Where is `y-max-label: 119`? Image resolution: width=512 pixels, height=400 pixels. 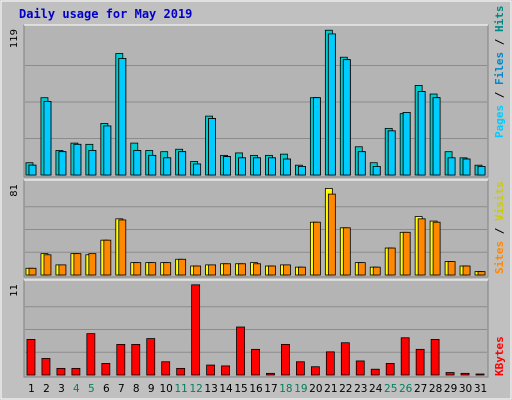
y-max-label: 119 is located at coordinates (14, 38).